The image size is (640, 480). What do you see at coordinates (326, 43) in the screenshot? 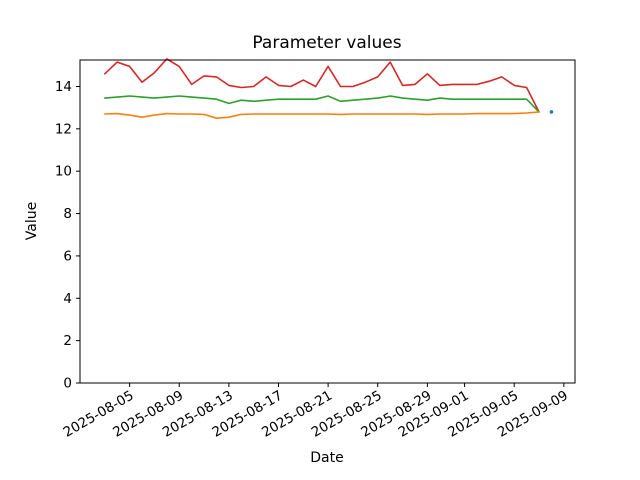
I see `chart-title: Parameter values` at bounding box center [326, 43].